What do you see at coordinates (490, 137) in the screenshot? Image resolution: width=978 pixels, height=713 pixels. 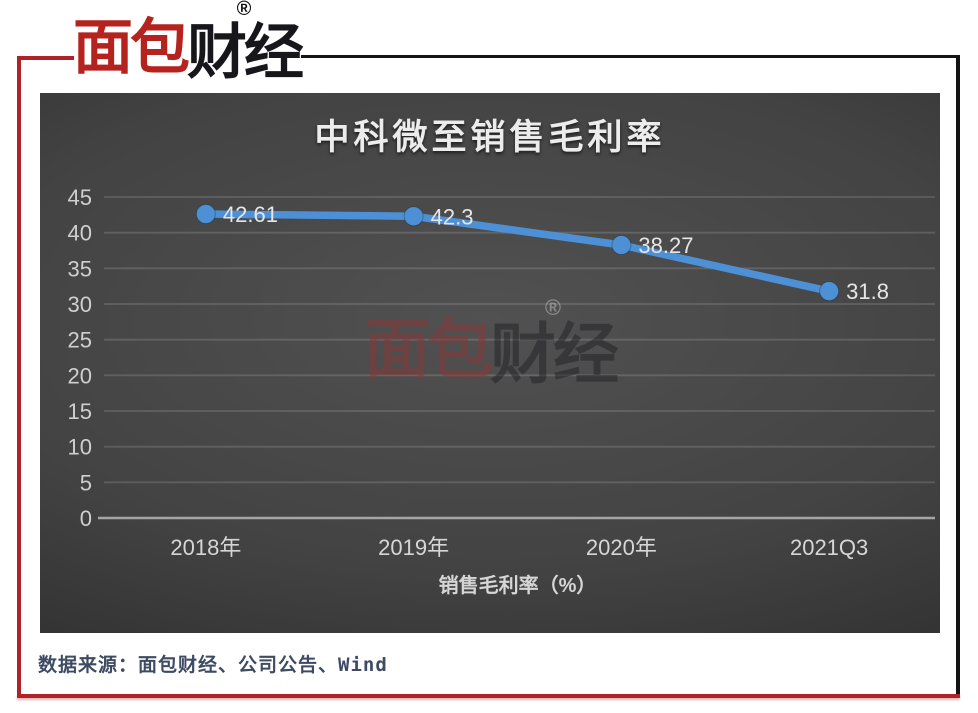 I see `chart-title: 中科微至销售毛利率` at bounding box center [490, 137].